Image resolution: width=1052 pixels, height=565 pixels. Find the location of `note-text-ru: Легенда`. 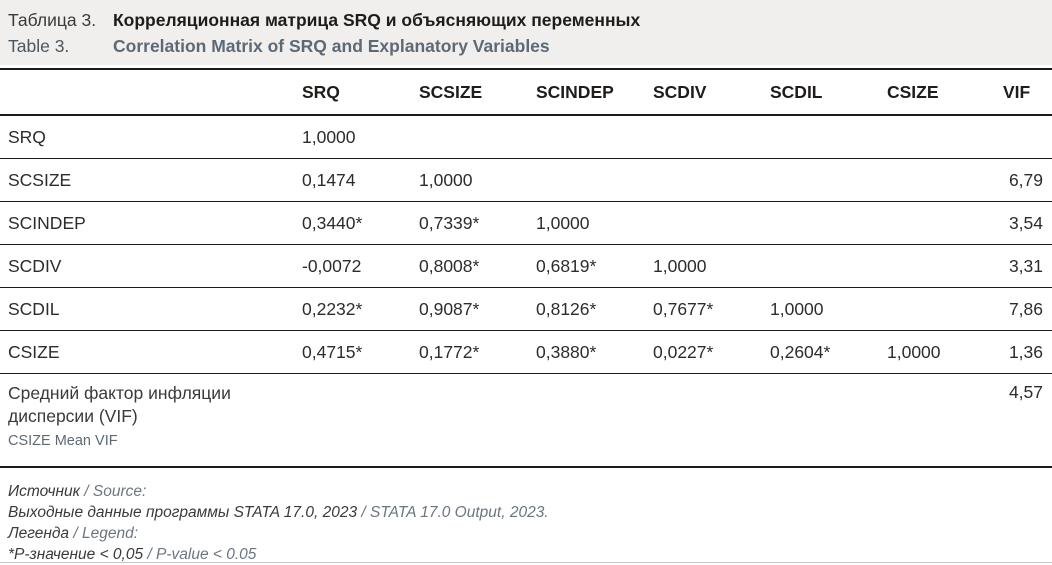

note-text-ru: Легенда is located at coordinates (39, 533).